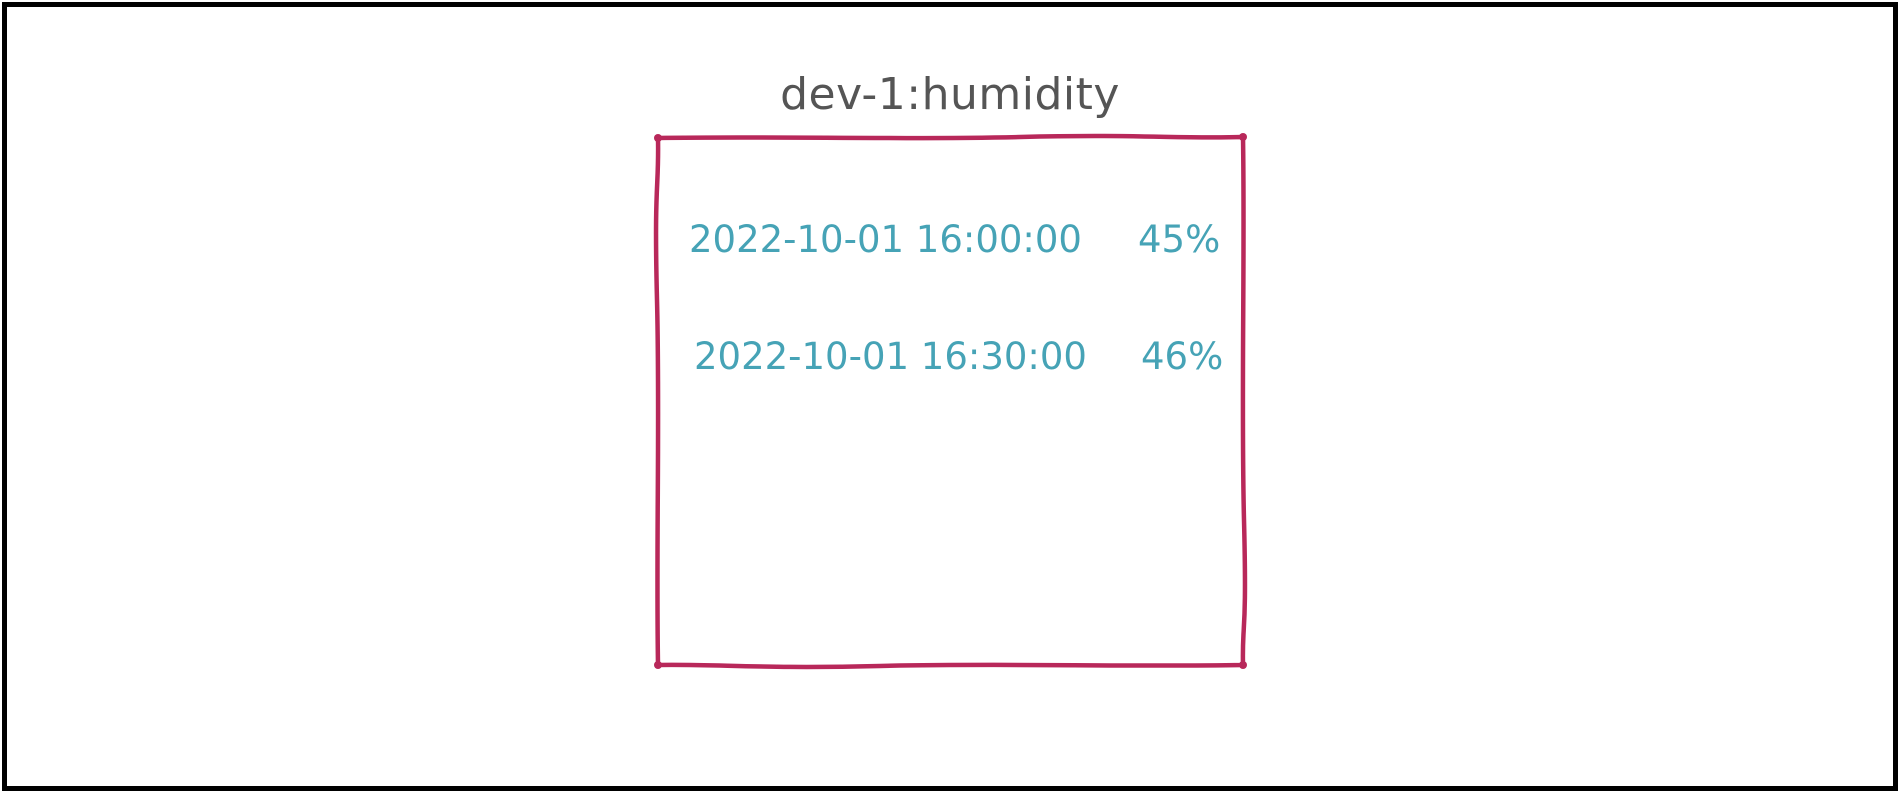 This screenshot has width=1900, height=793. Describe the element at coordinates (658, 138) in the screenshot. I see `box-corner-tl` at that location.